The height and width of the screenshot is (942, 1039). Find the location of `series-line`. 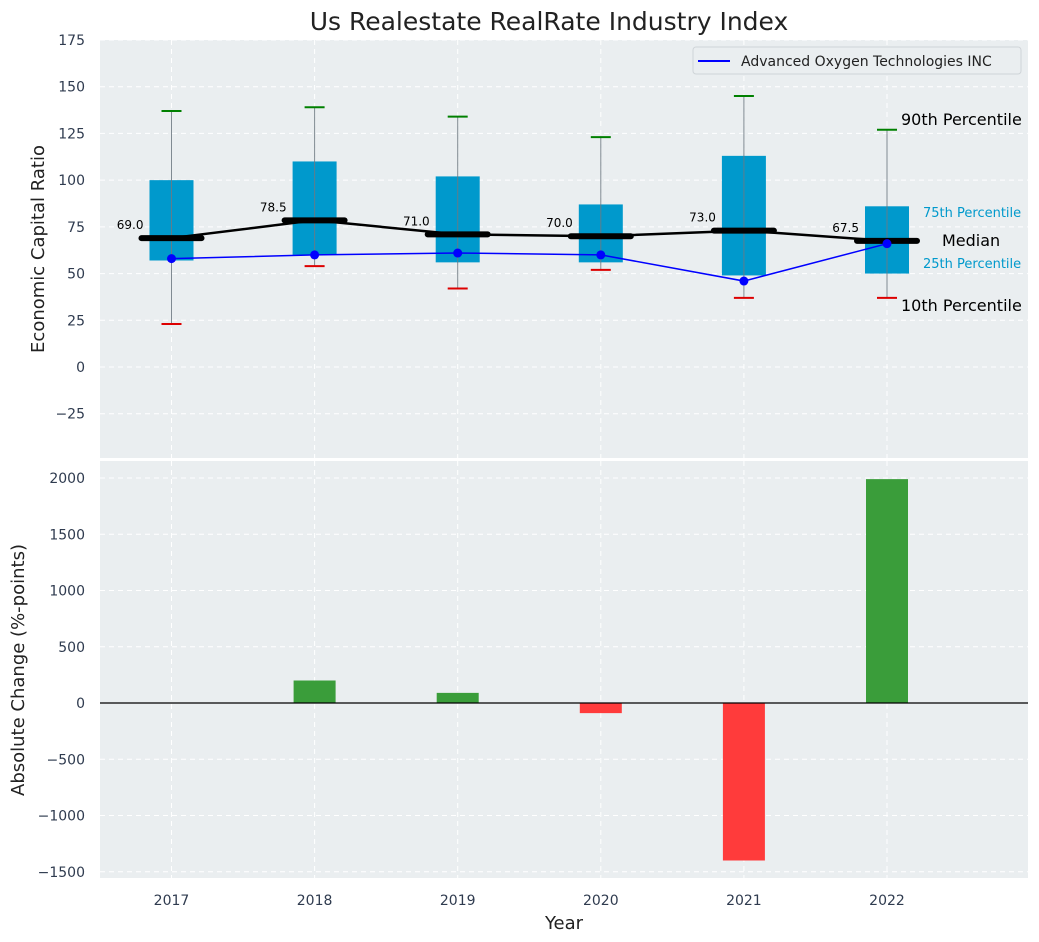

series-line is located at coordinates (529, 262).